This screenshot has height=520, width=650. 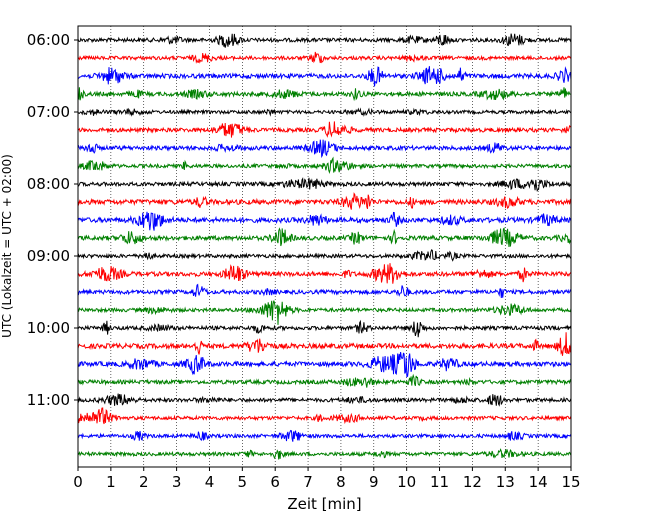 I want to click on x-tick-label: 8, so click(x=341, y=482).